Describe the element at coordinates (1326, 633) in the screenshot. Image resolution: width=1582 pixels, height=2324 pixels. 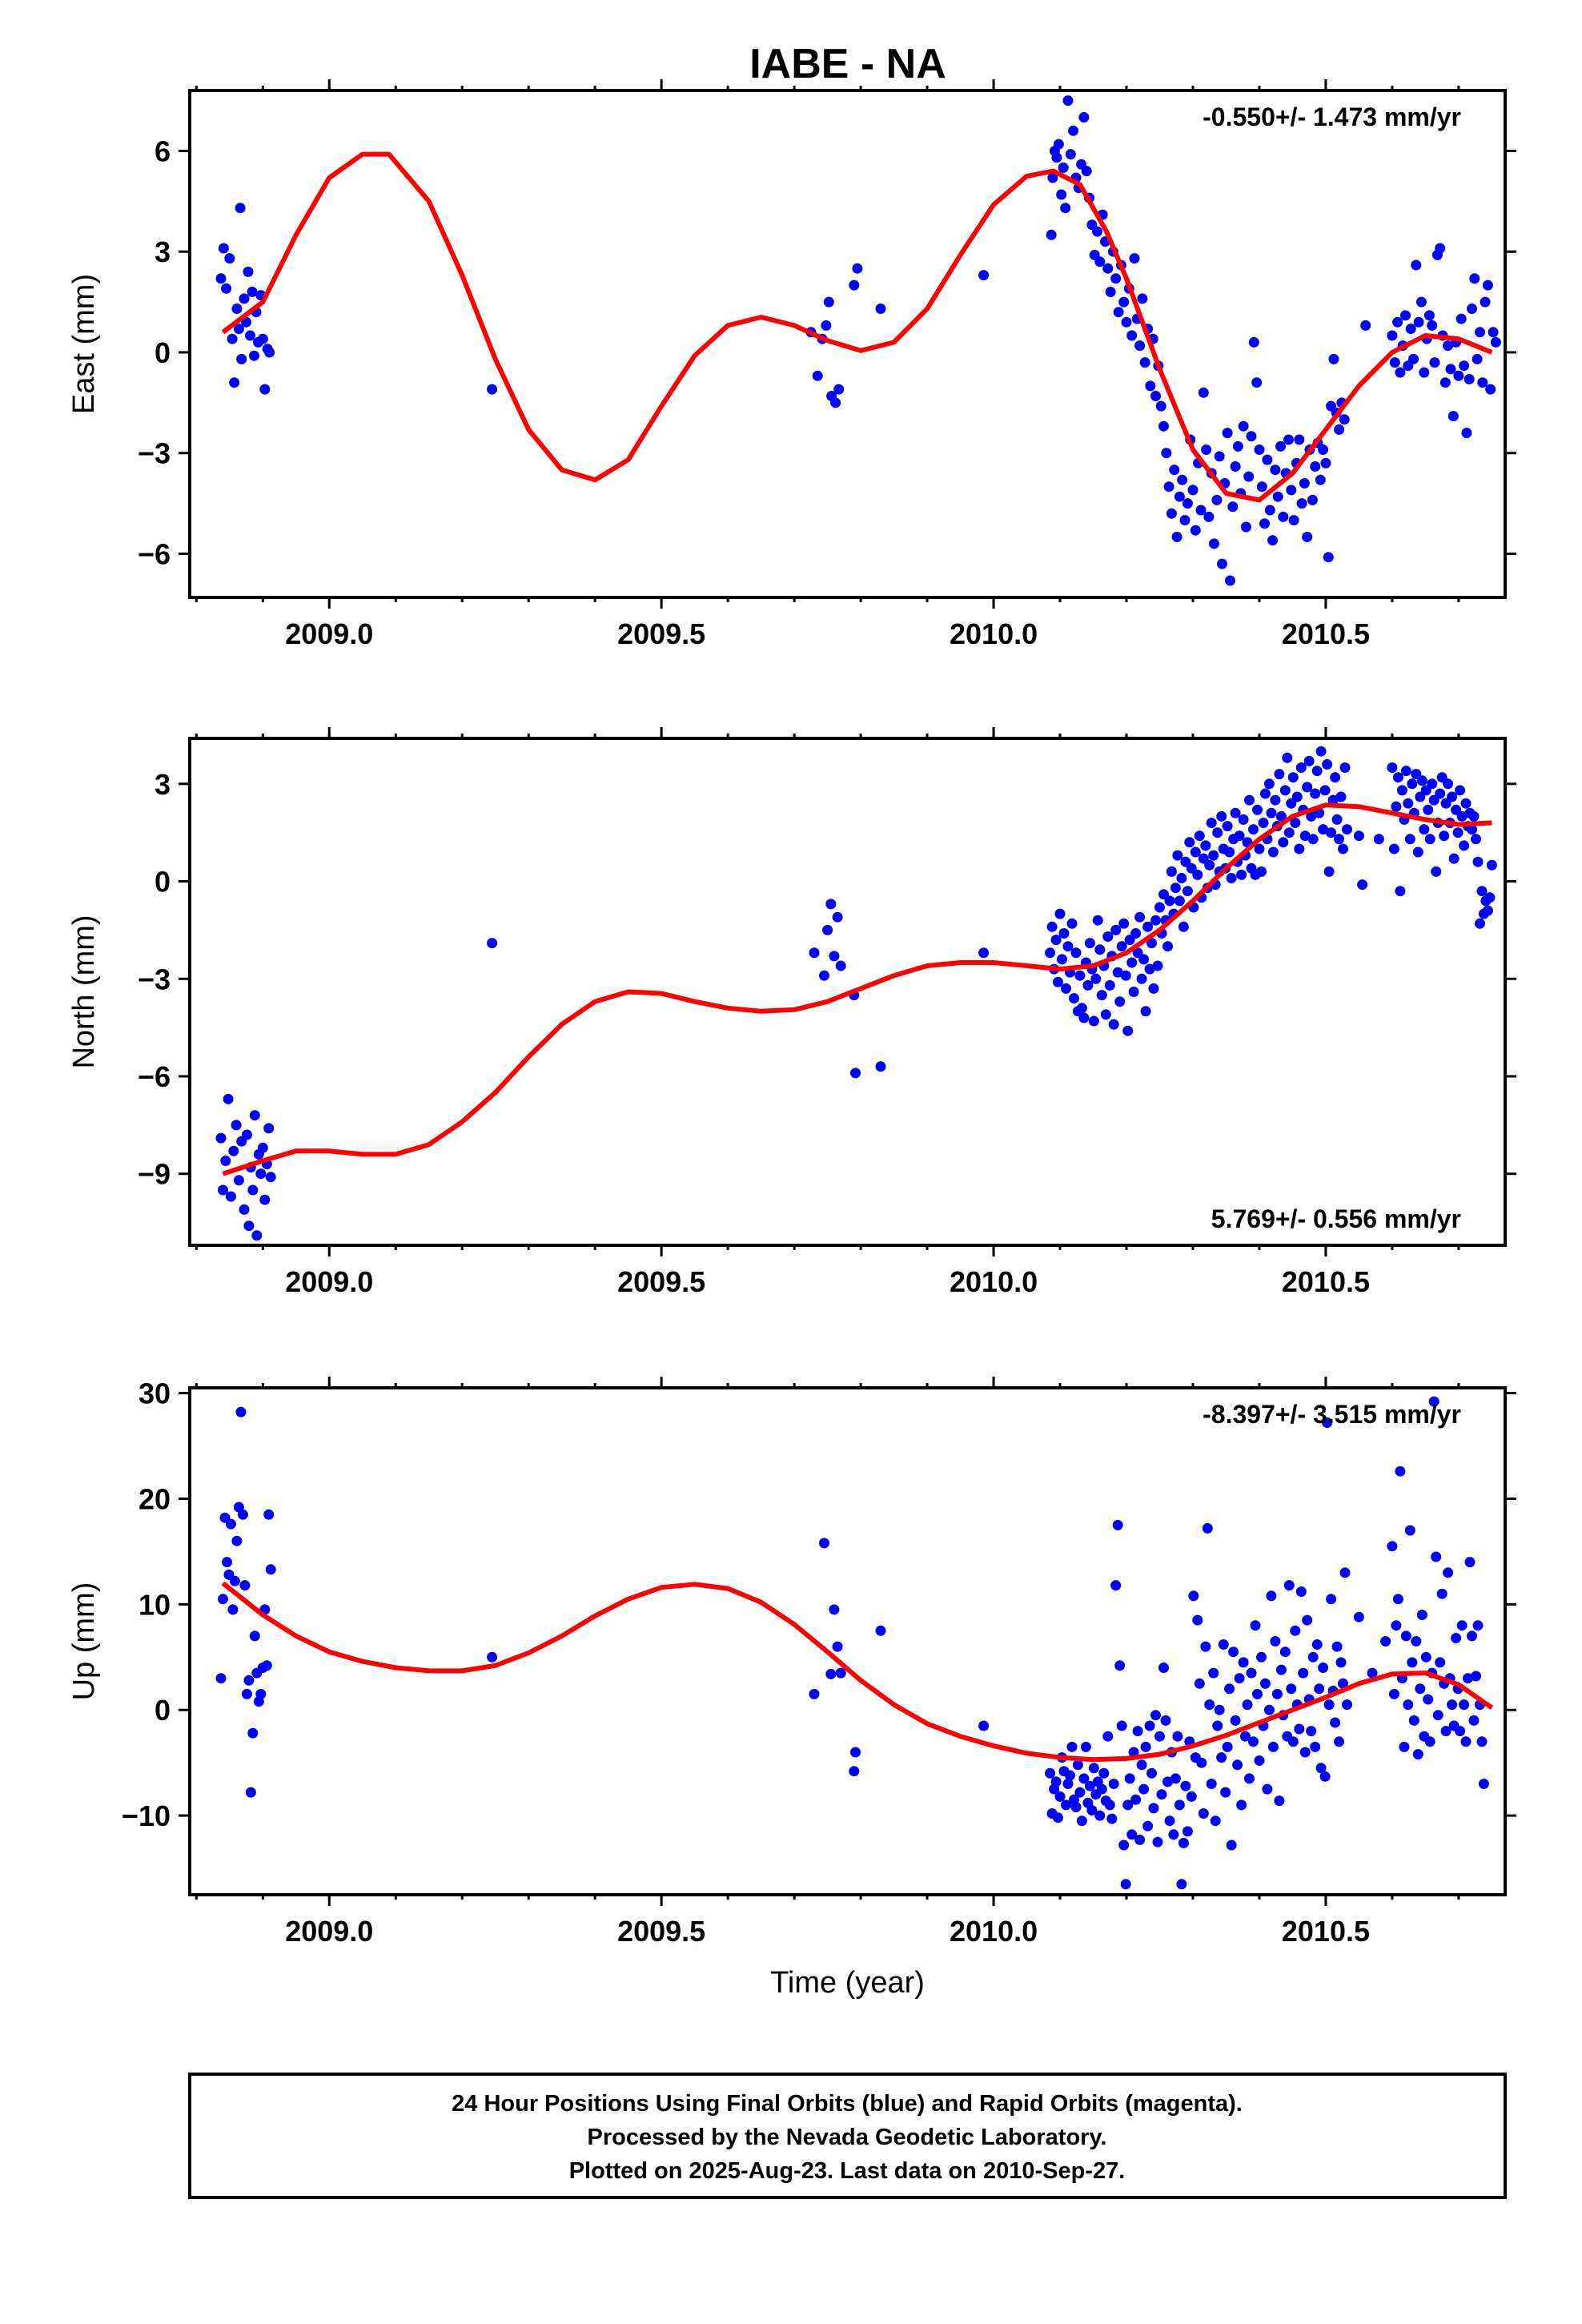
I see `x-tick-label: 2010.5` at that location.